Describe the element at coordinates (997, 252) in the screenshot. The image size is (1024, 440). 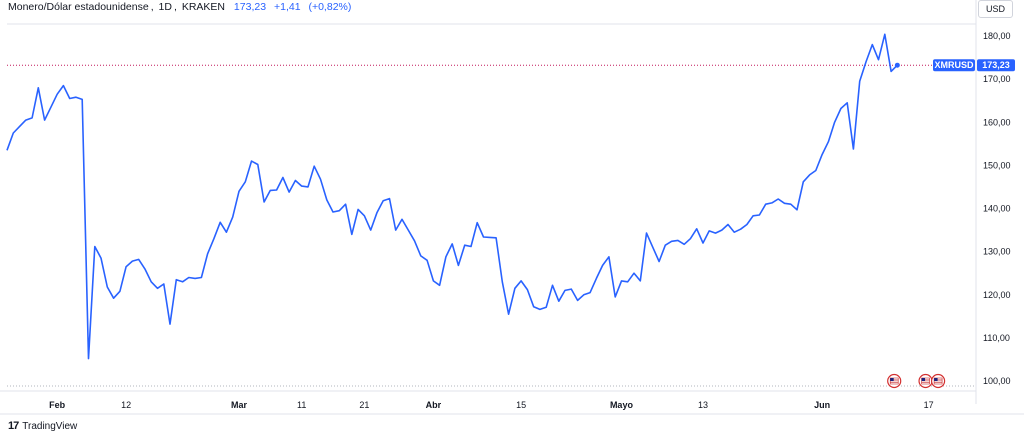
I see `y-tick-label: 130,00` at that location.